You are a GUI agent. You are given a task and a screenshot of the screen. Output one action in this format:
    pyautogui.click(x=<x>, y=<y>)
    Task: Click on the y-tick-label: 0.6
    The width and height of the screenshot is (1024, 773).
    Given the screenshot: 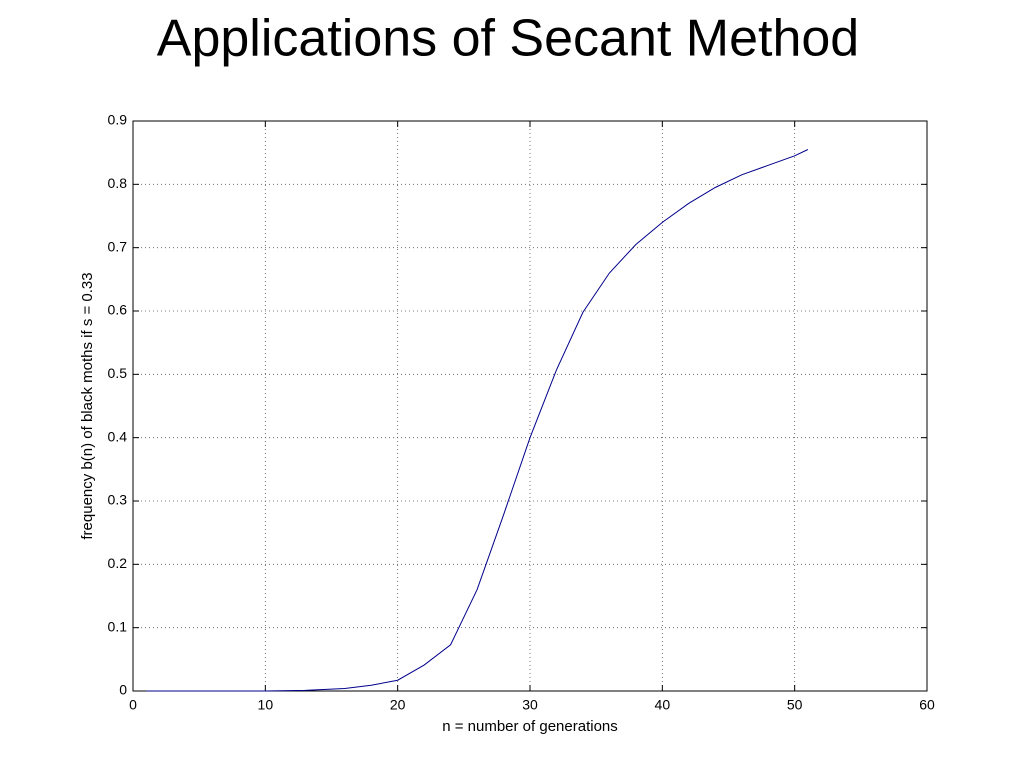 What is the action you would take?
    pyautogui.click(x=118, y=310)
    